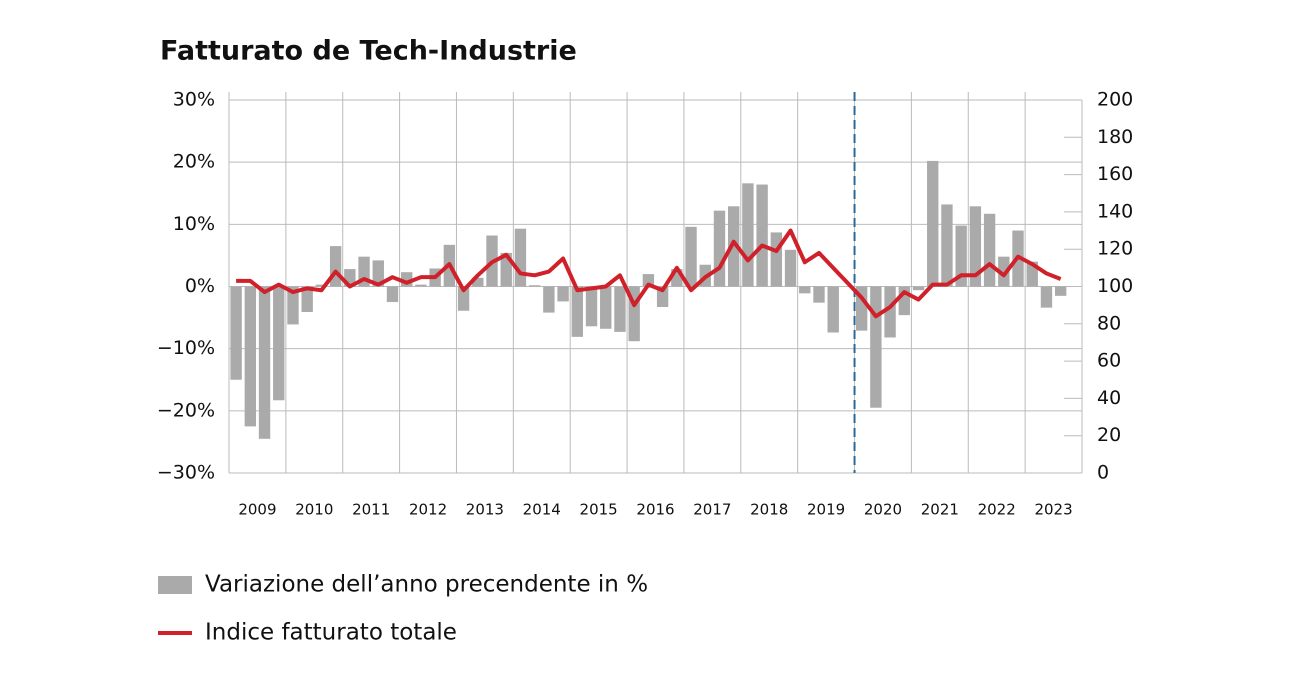  Describe the element at coordinates (314, 510) in the screenshot. I see `x-tick-label: 2010` at that location.